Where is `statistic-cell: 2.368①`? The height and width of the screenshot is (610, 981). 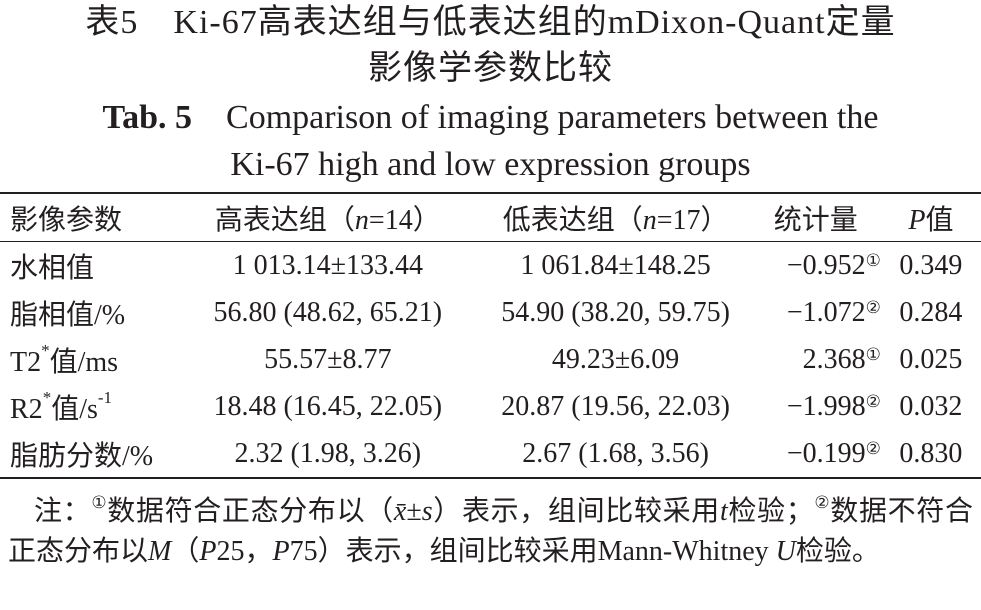
statistic-cell: 2.368① is located at coordinates (816, 359).